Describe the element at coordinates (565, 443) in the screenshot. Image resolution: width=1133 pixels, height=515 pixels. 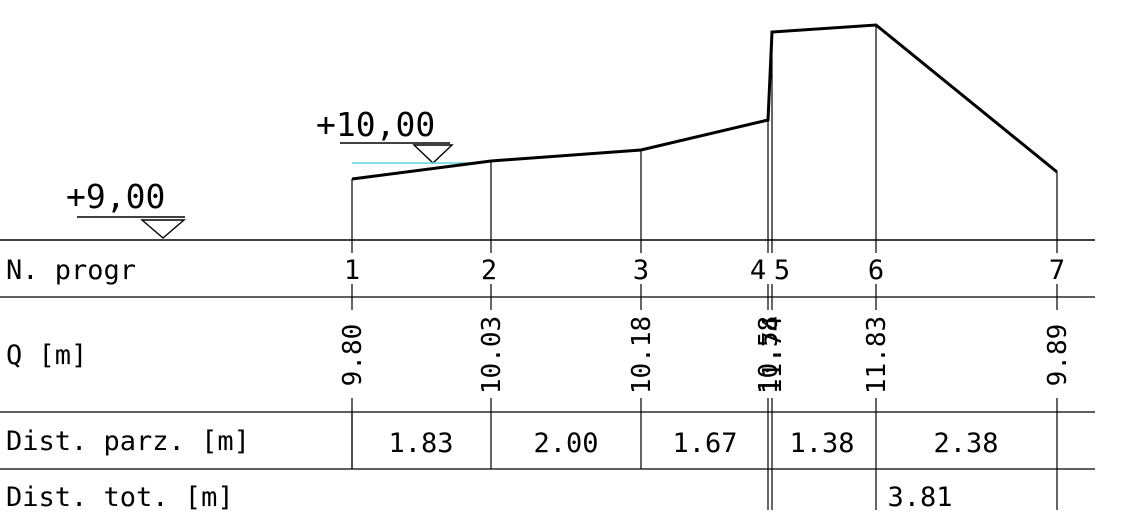
I see `partial-distance-2: 2.00` at that location.